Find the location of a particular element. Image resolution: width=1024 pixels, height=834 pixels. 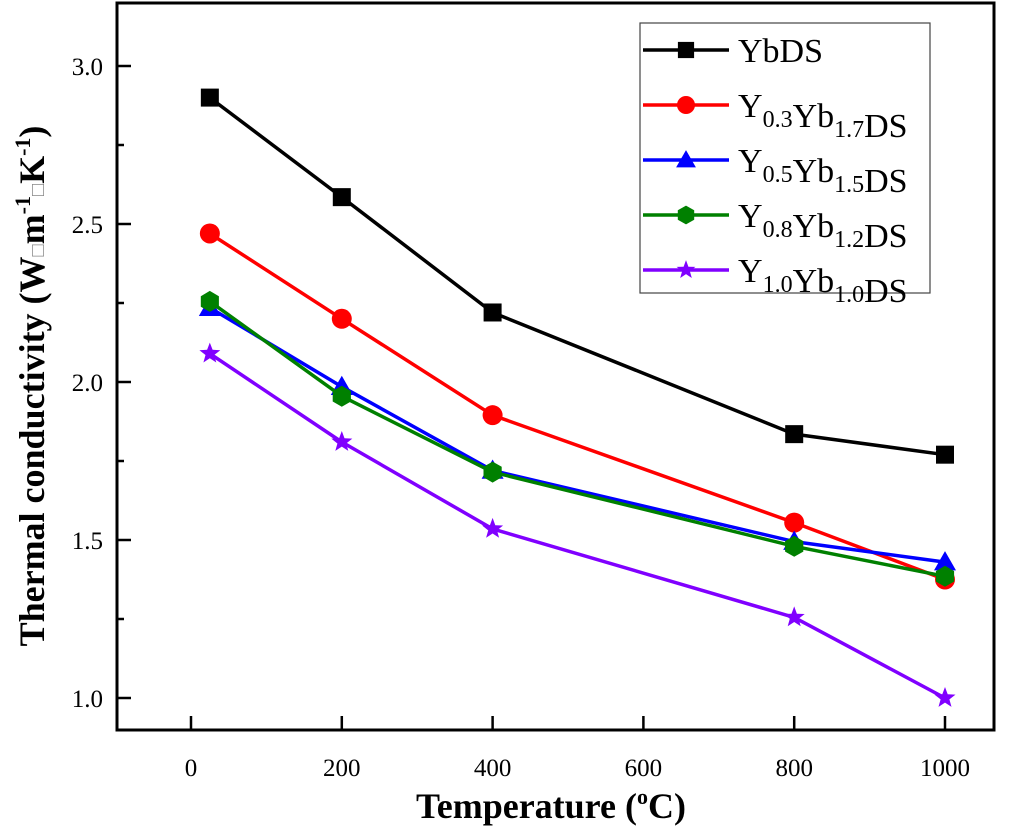

legend-marker-circle is located at coordinates (686, 105).